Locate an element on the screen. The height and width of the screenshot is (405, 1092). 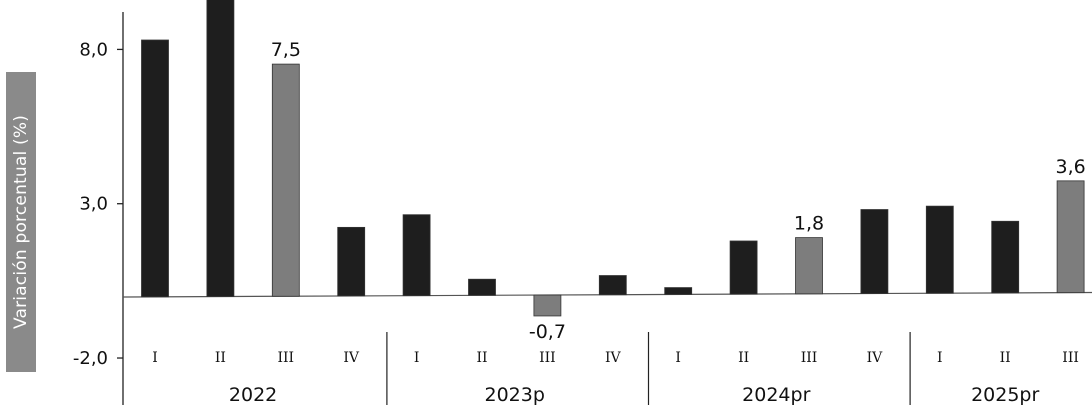
x-group-label: 2023p is located at coordinates (514, 394).